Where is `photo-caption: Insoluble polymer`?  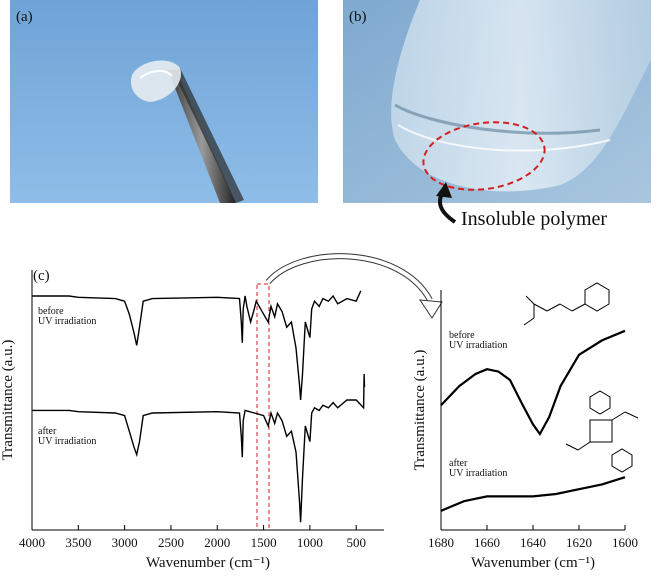 photo-caption: Insoluble polymer is located at coordinates (534, 219).